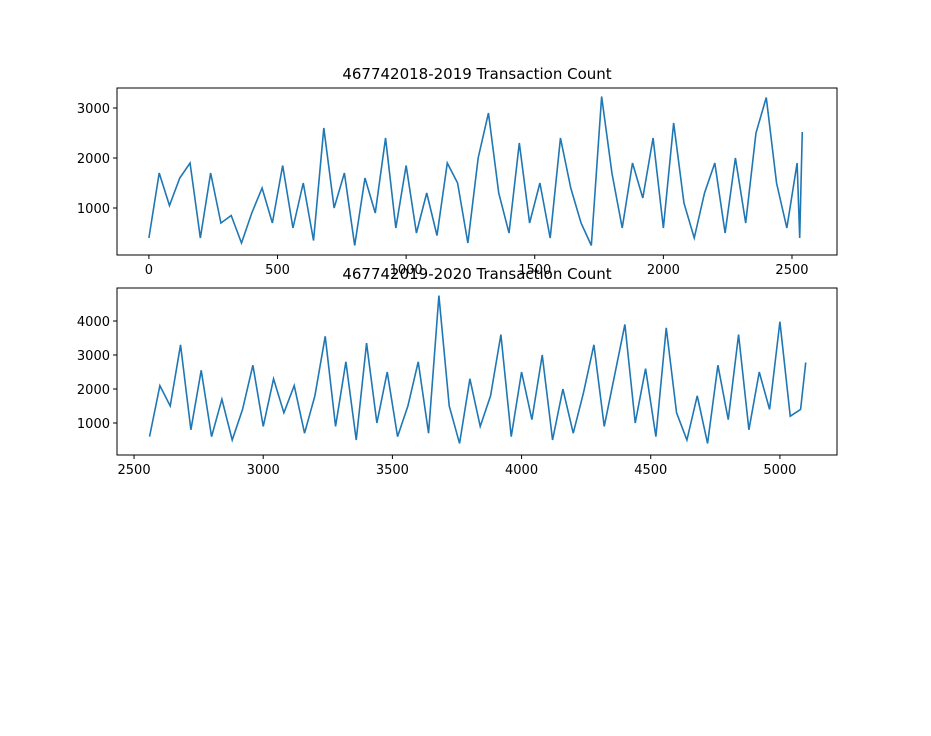 The image size is (931, 736). Describe the element at coordinates (93, 322) in the screenshot. I see `y-tick-label: 4000` at that location.